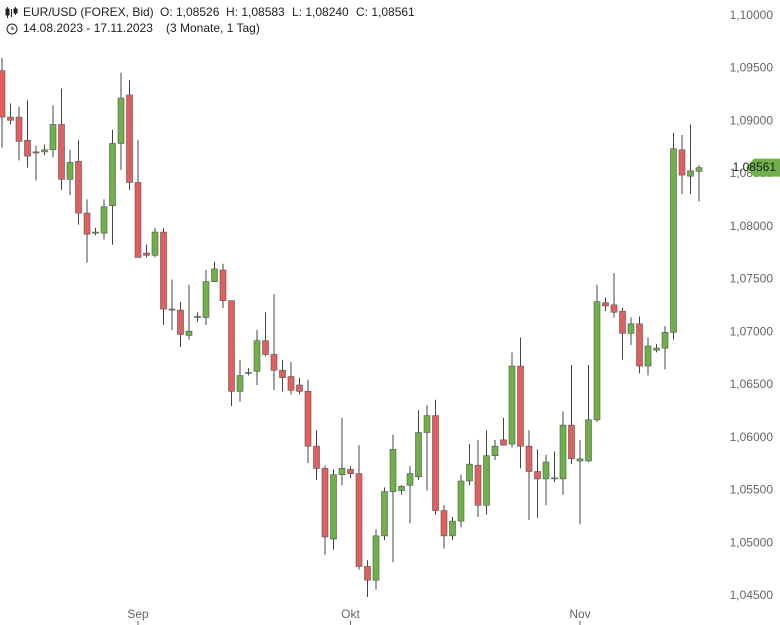 The width and height of the screenshot is (780, 625). I want to click on ohlc-label: O: 1,08526, so click(190, 12).